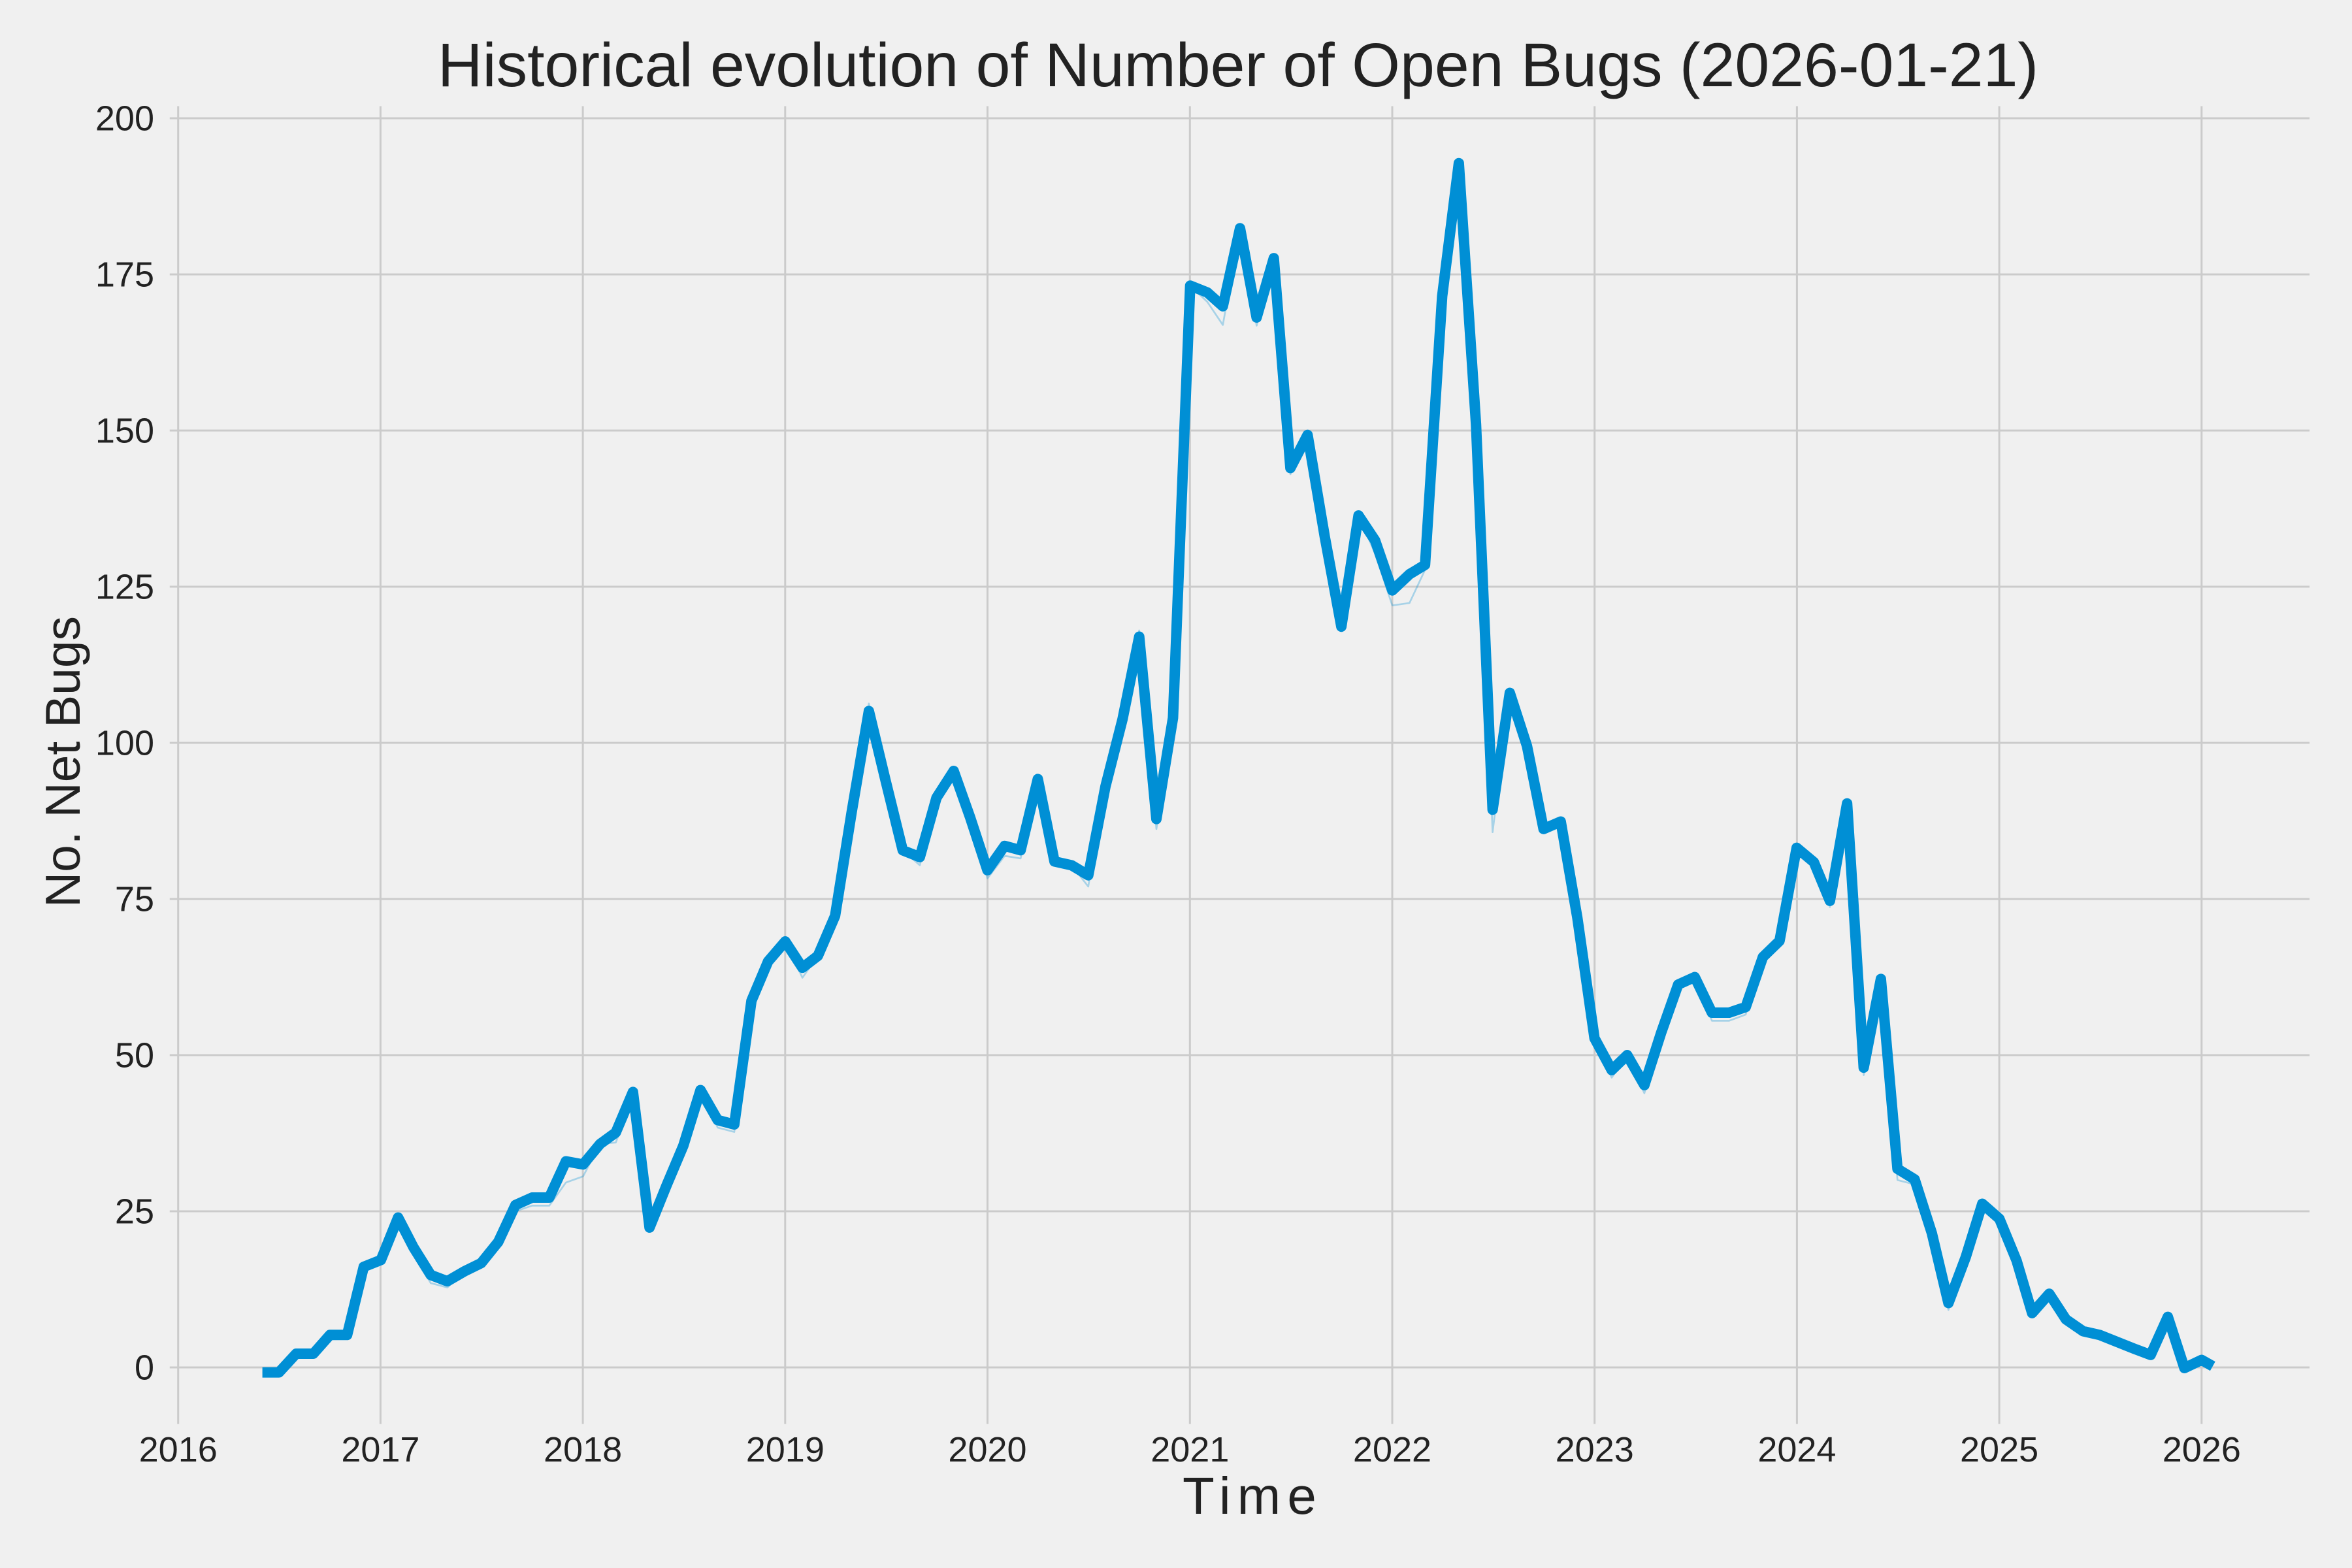 The width and height of the screenshot is (2352, 1568). What do you see at coordinates (1190, 1449) in the screenshot?
I see `svg-text: 2021` at bounding box center [1190, 1449].